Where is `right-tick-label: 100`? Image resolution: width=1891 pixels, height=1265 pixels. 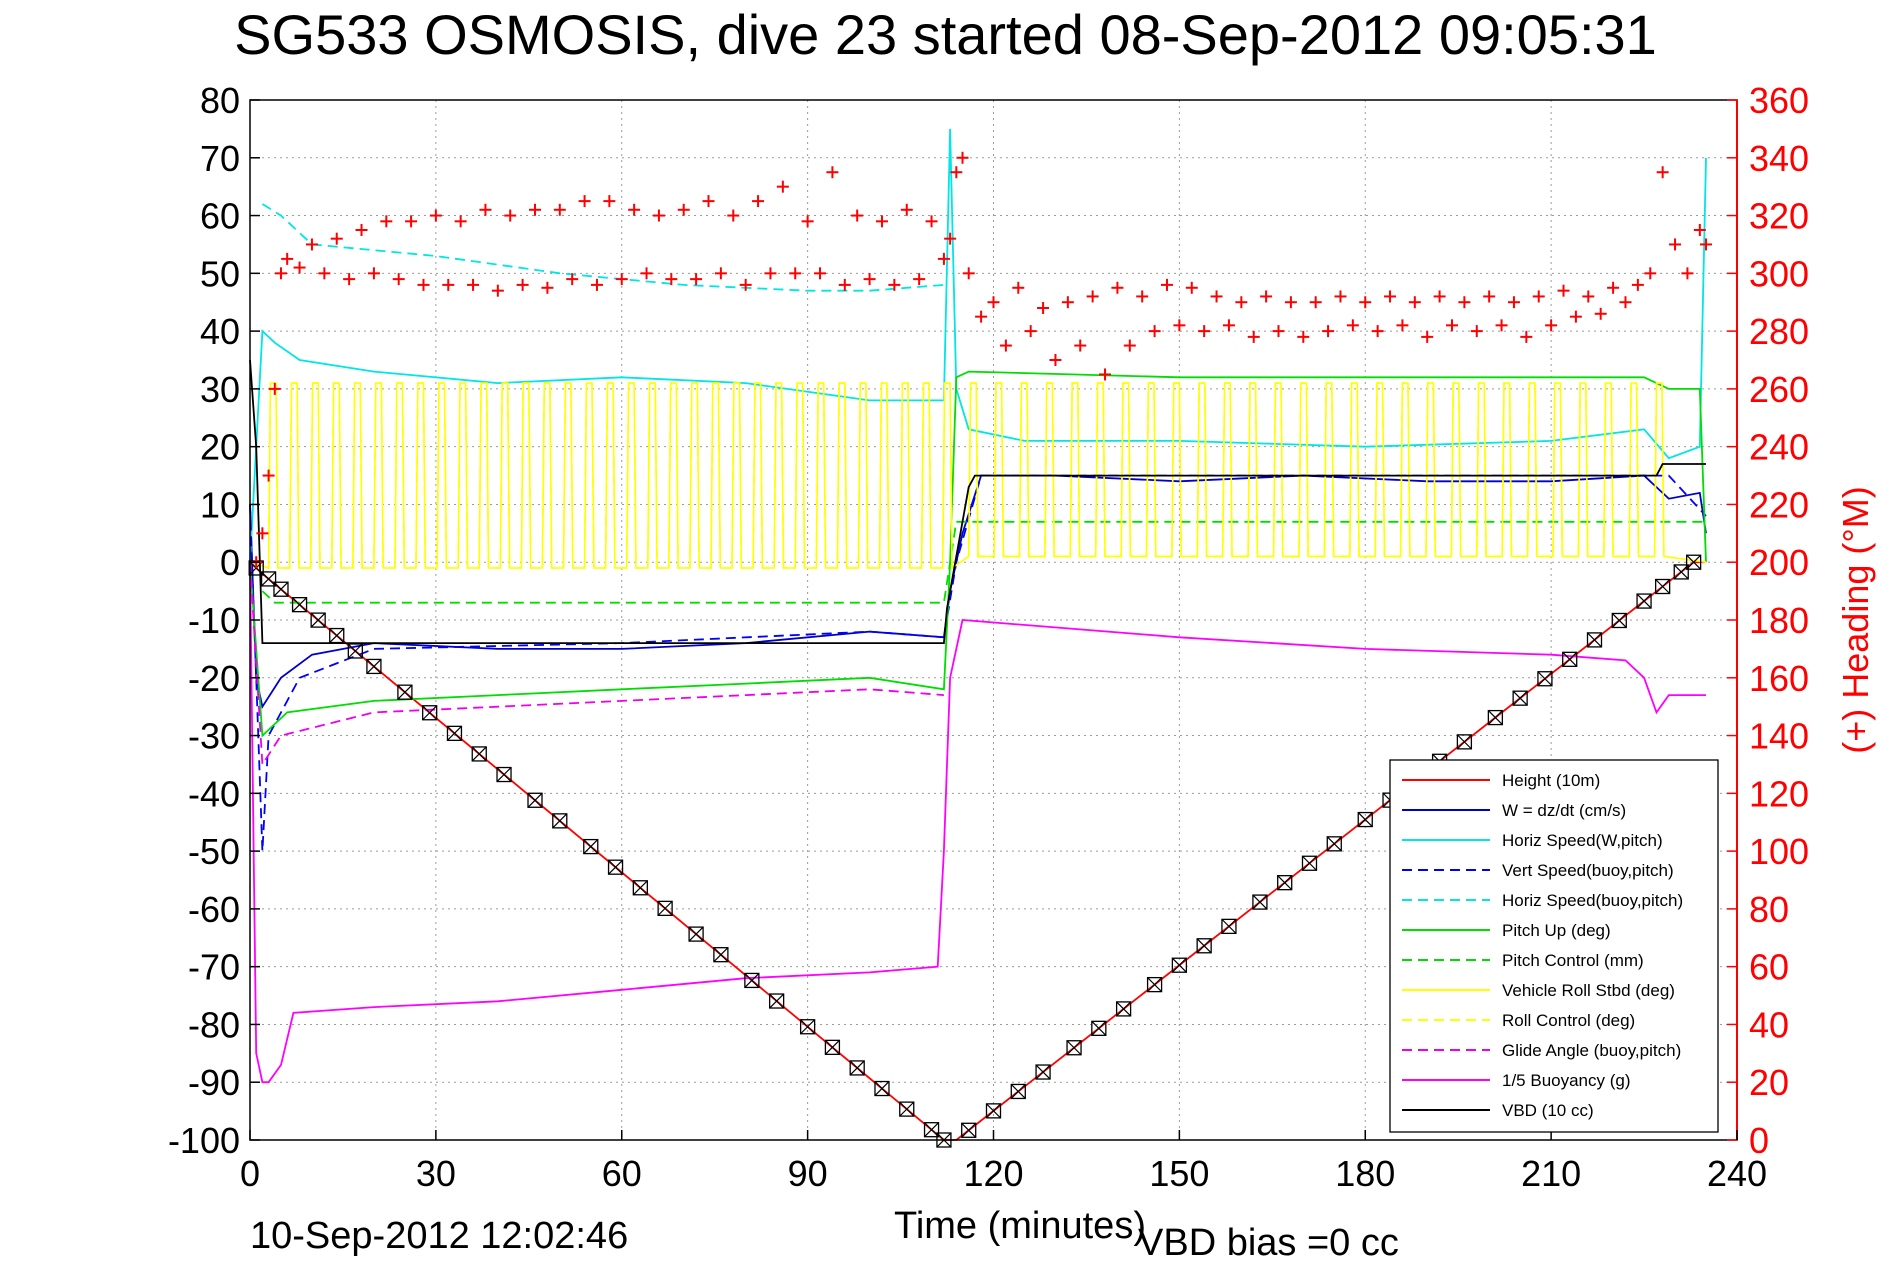 right-tick-label: 100 is located at coordinates (1779, 851).